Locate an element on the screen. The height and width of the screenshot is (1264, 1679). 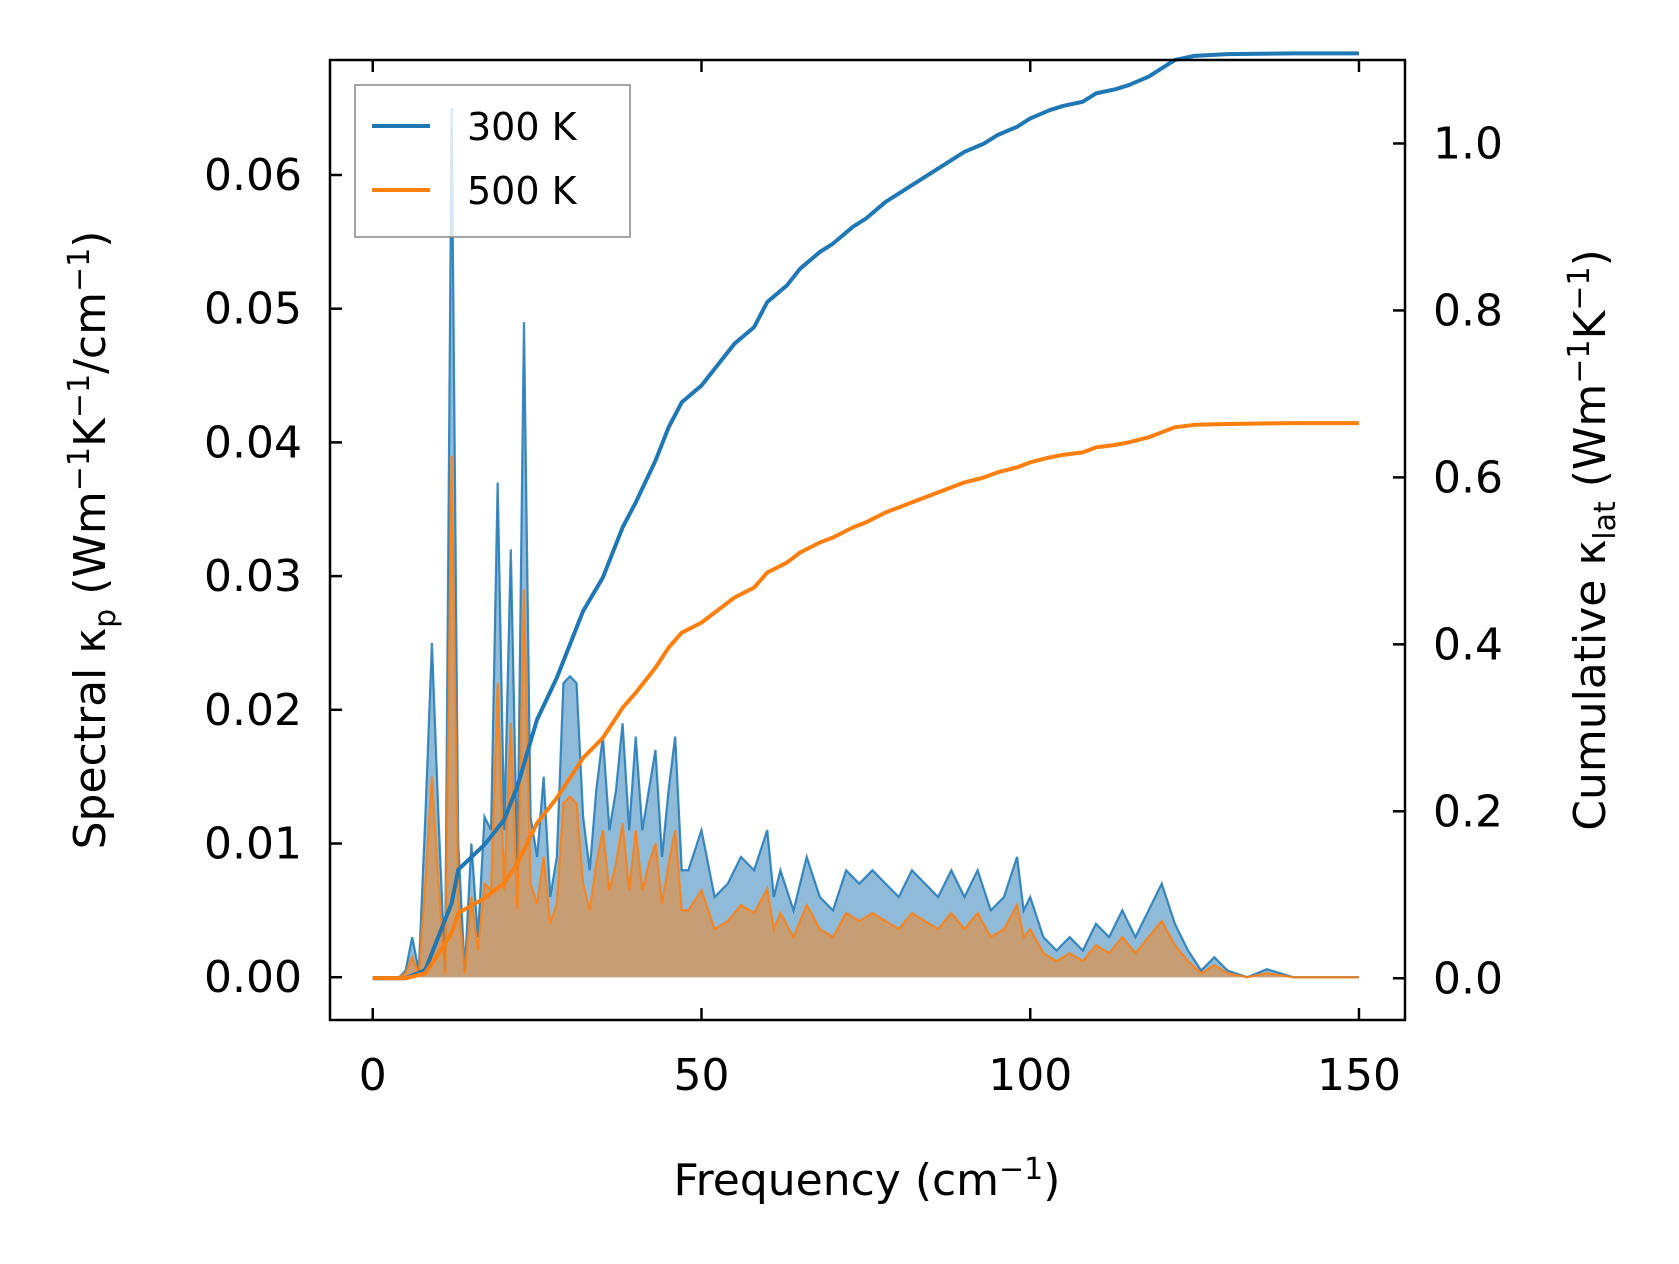
y-tick-label-left: 0.05 is located at coordinates (253, 309).